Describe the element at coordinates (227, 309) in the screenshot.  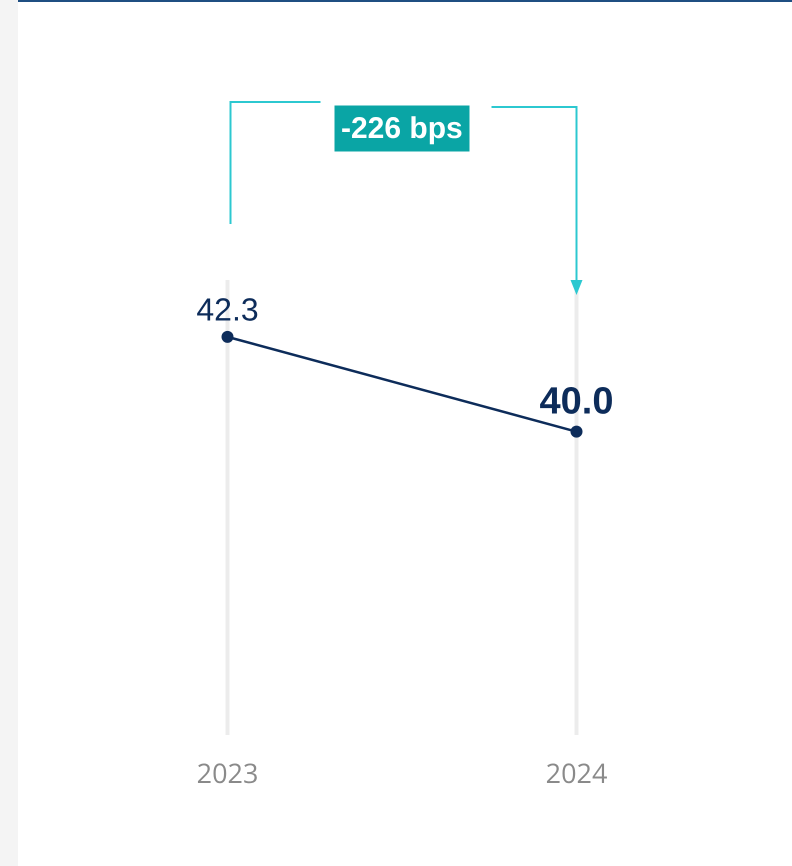
I see `data-label: 42.3` at that location.